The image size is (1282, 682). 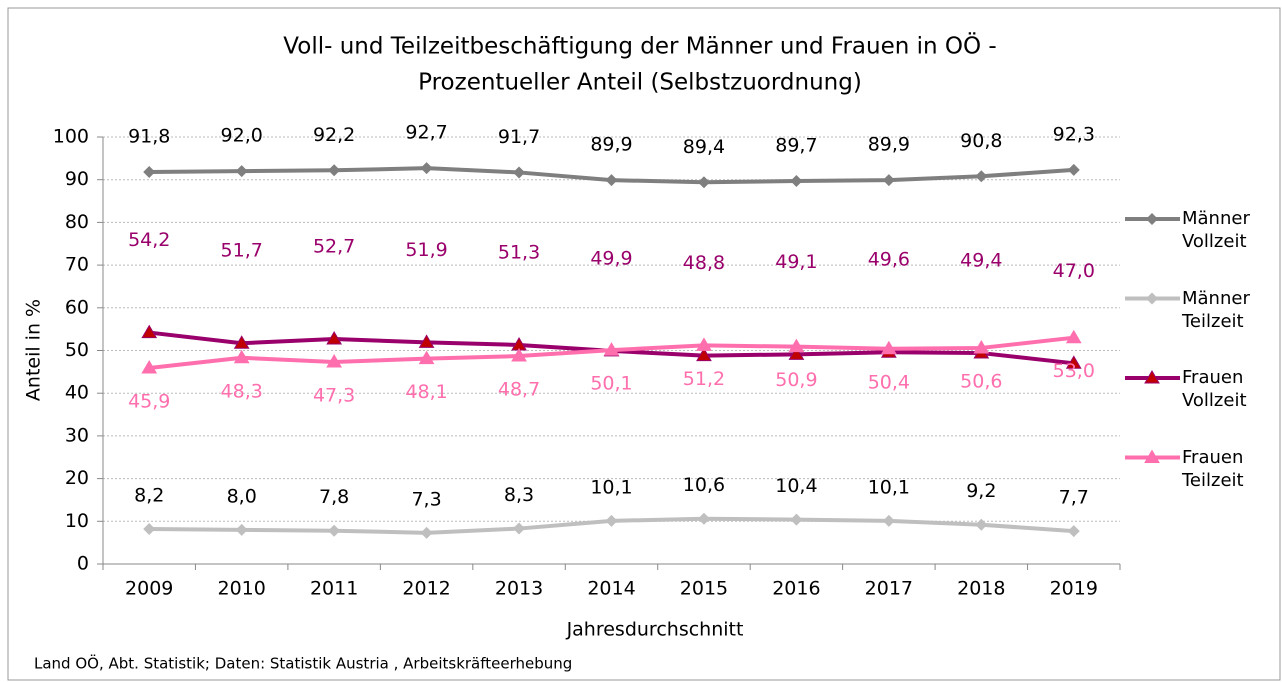 What do you see at coordinates (149, 240) in the screenshot?
I see `data-label: 54,2` at bounding box center [149, 240].